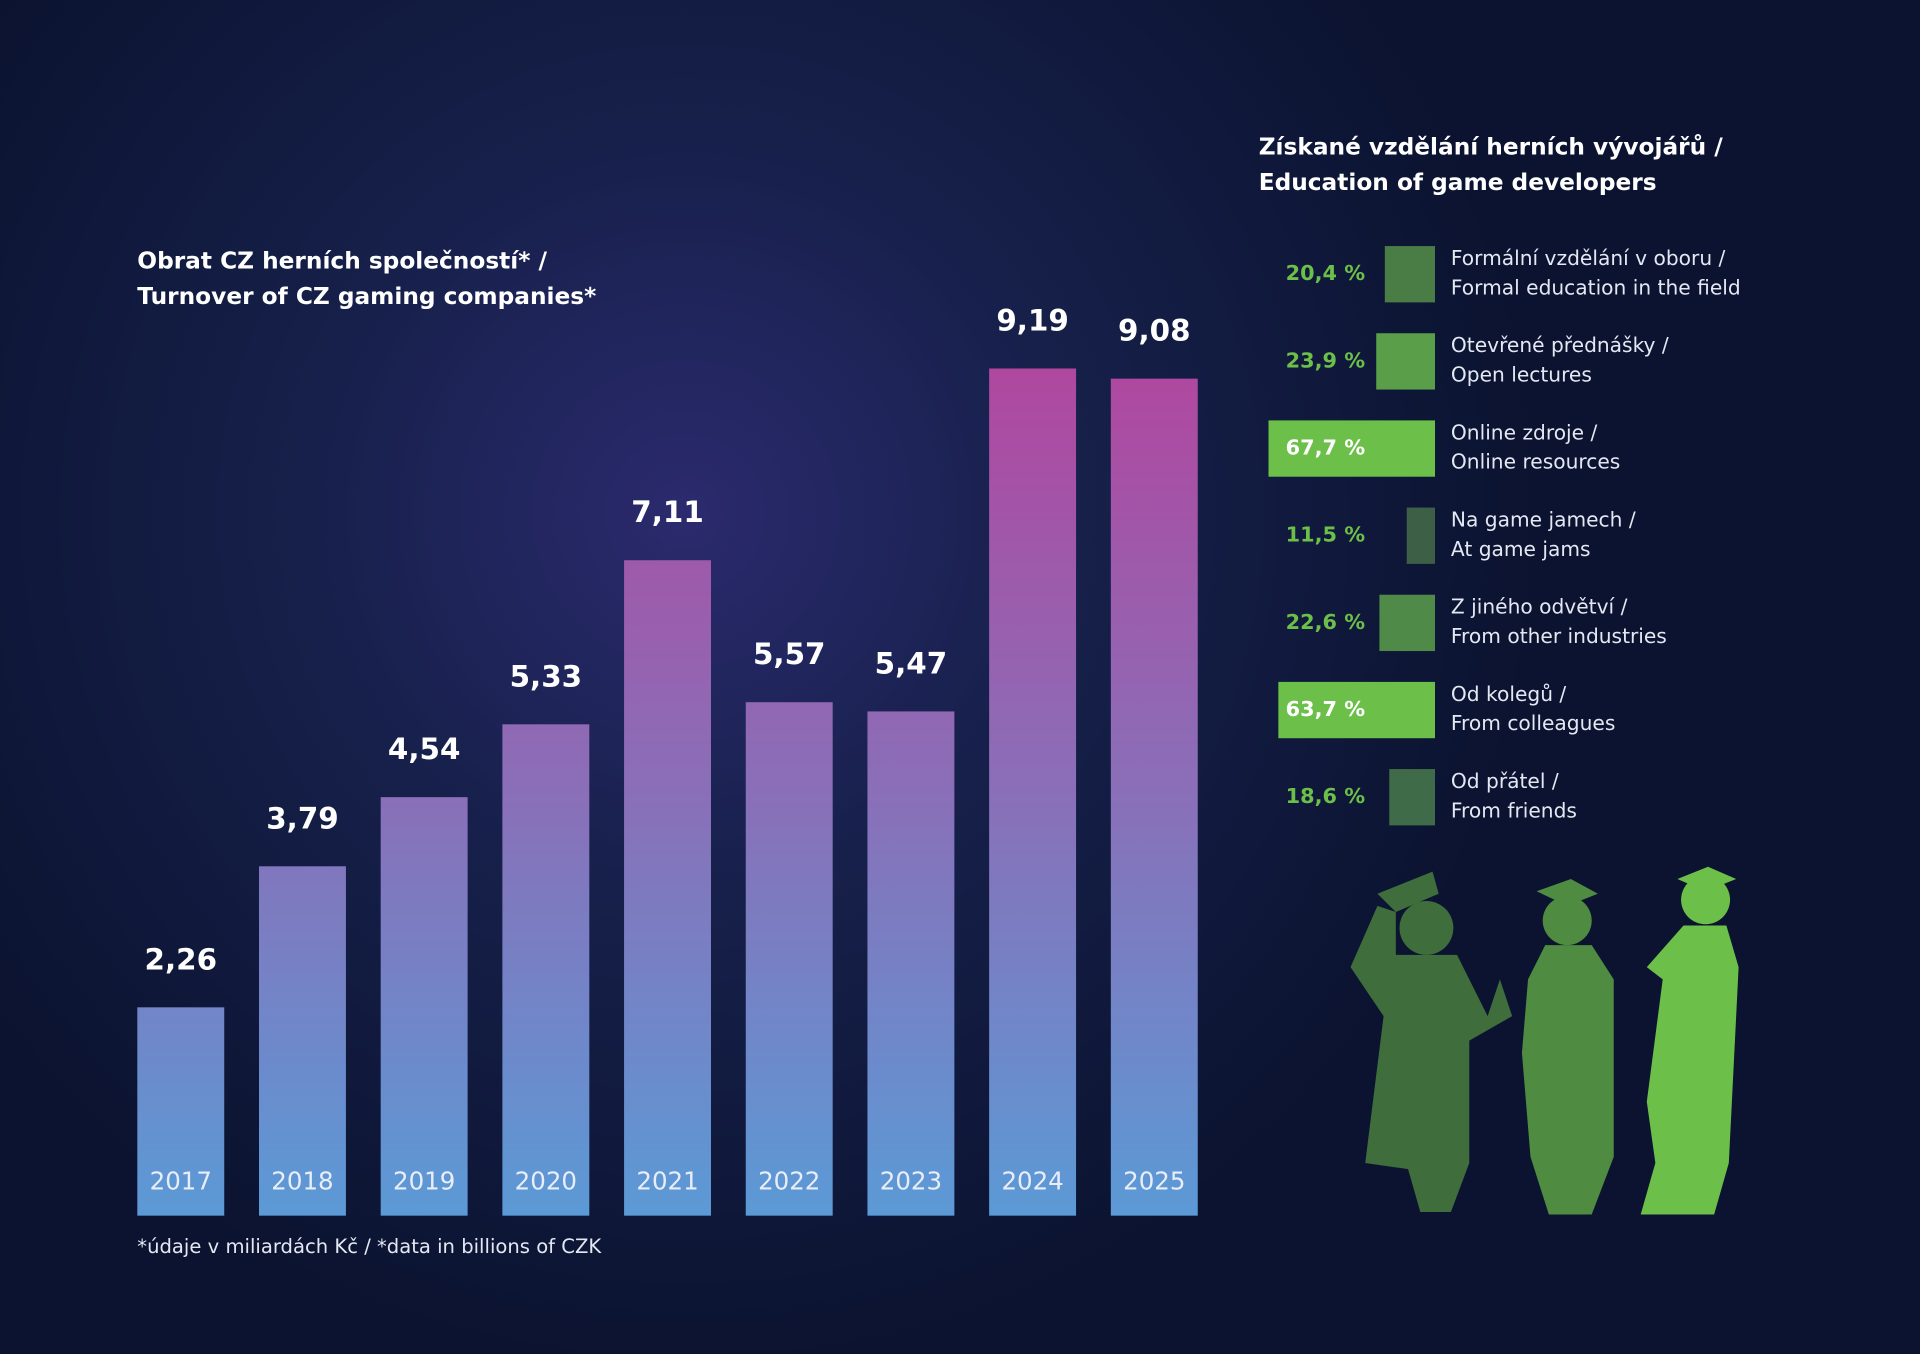 The height and width of the screenshot is (1354, 1920). Describe the element at coordinates (1326, 535) in the screenshot. I see `value-label: 11,5 %` at that location.